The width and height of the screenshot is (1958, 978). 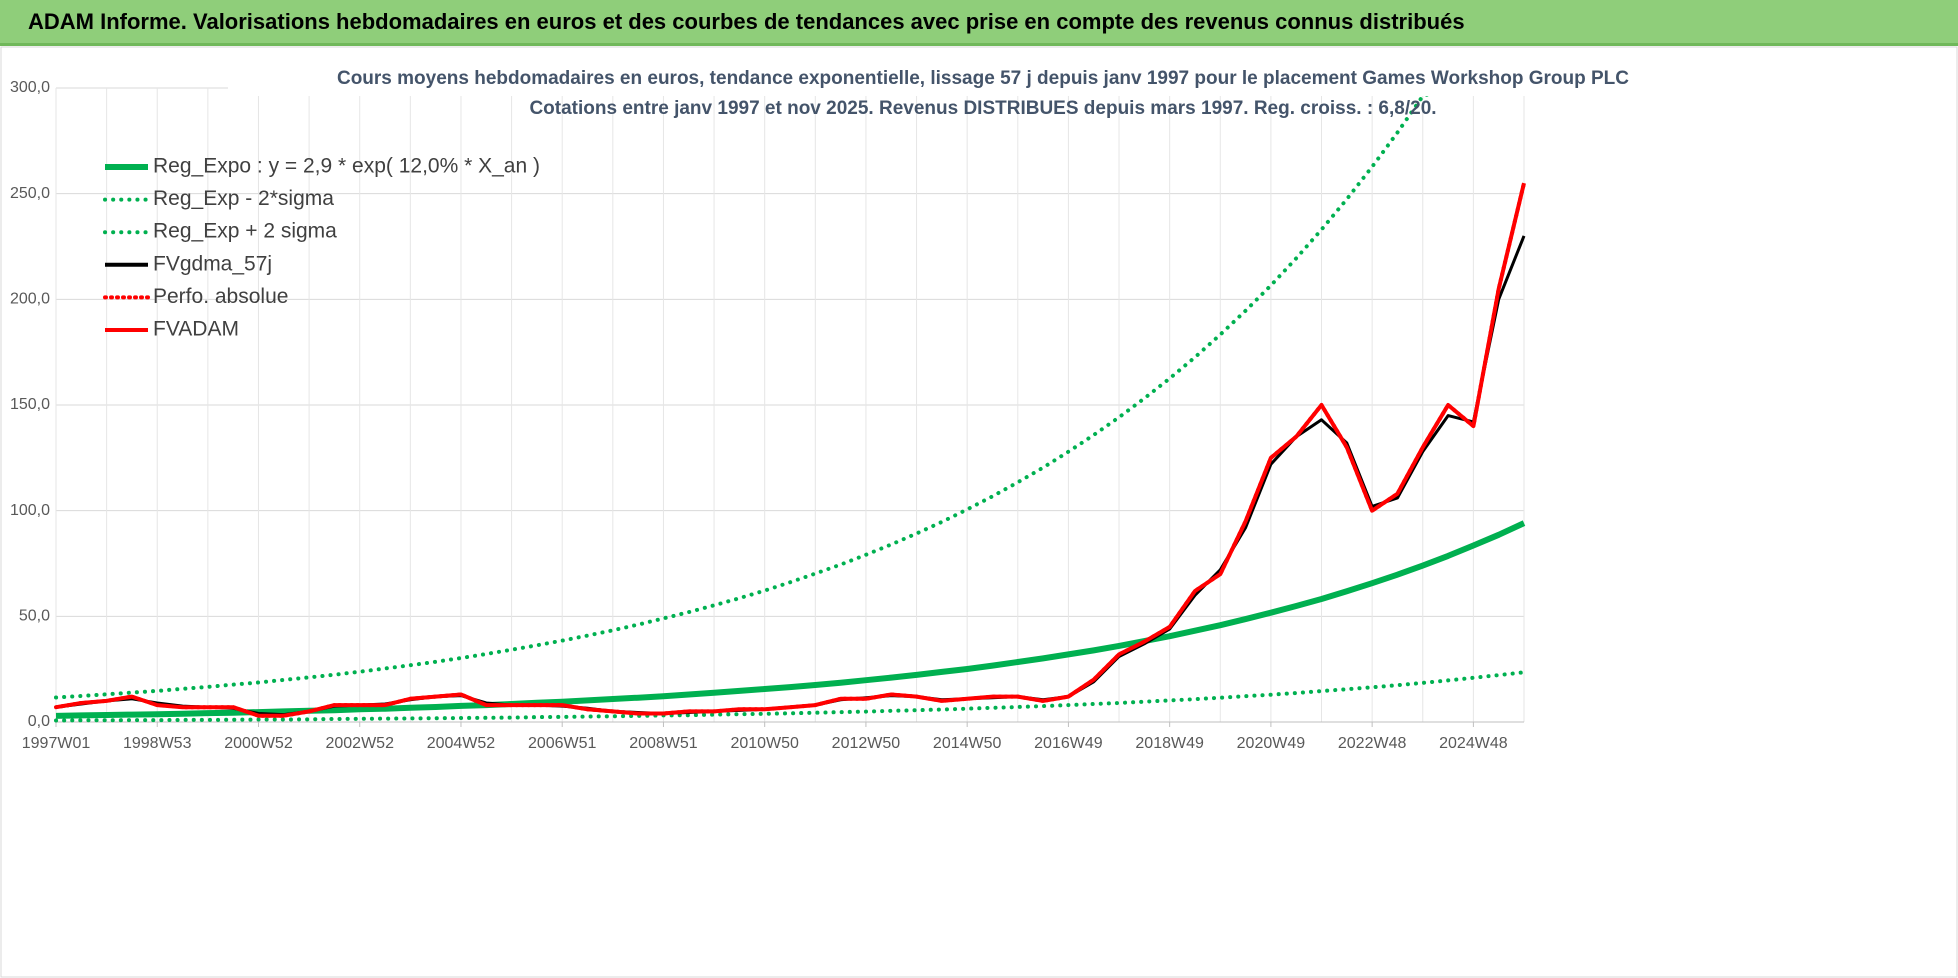 I want to click on title-backdrop, so click(x=978, y=79).